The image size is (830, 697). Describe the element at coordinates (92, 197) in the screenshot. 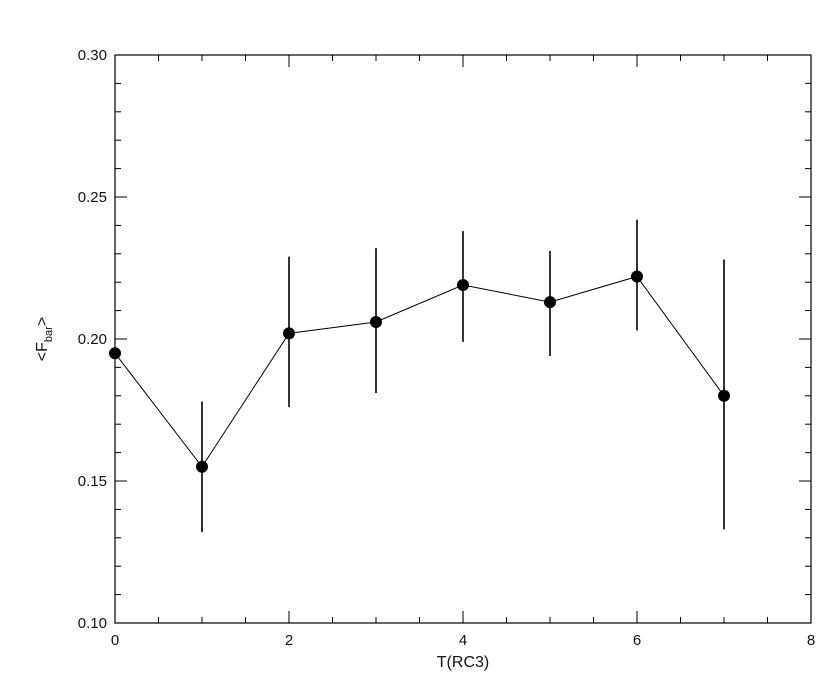

I see `y-tick-label: 0.25` at that location.